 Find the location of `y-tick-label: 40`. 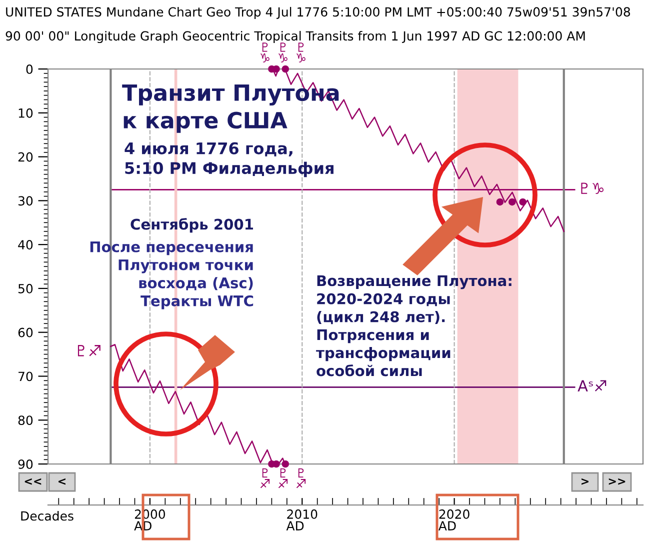

y-tick-label: 40 is located at coordinates (25, 245).